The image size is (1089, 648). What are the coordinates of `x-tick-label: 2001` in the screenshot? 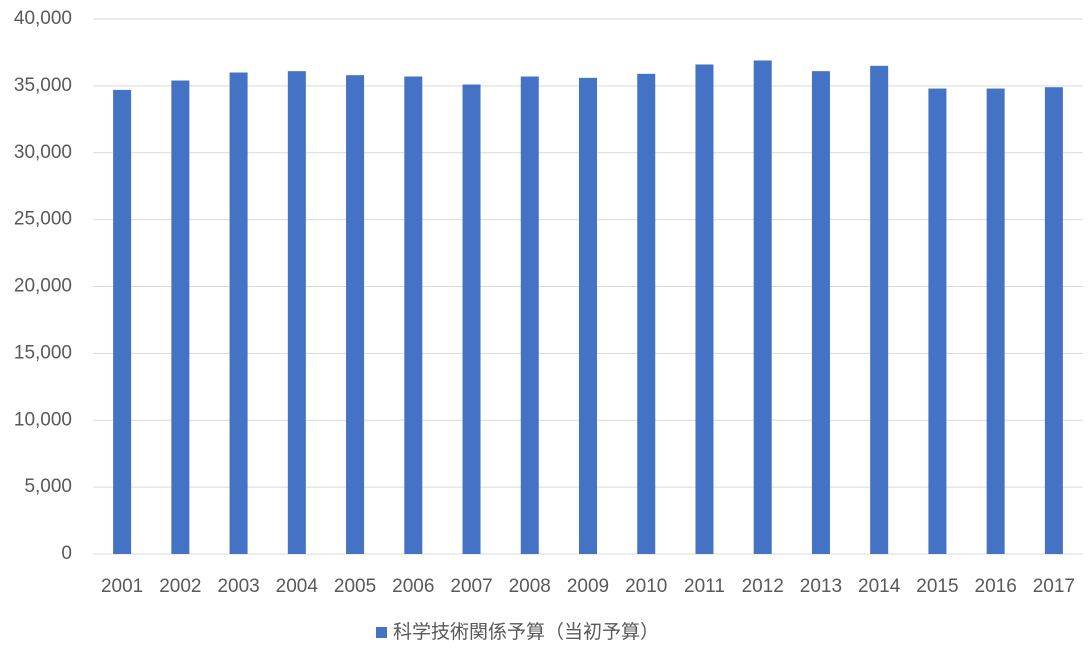 It's located at (122, 586).